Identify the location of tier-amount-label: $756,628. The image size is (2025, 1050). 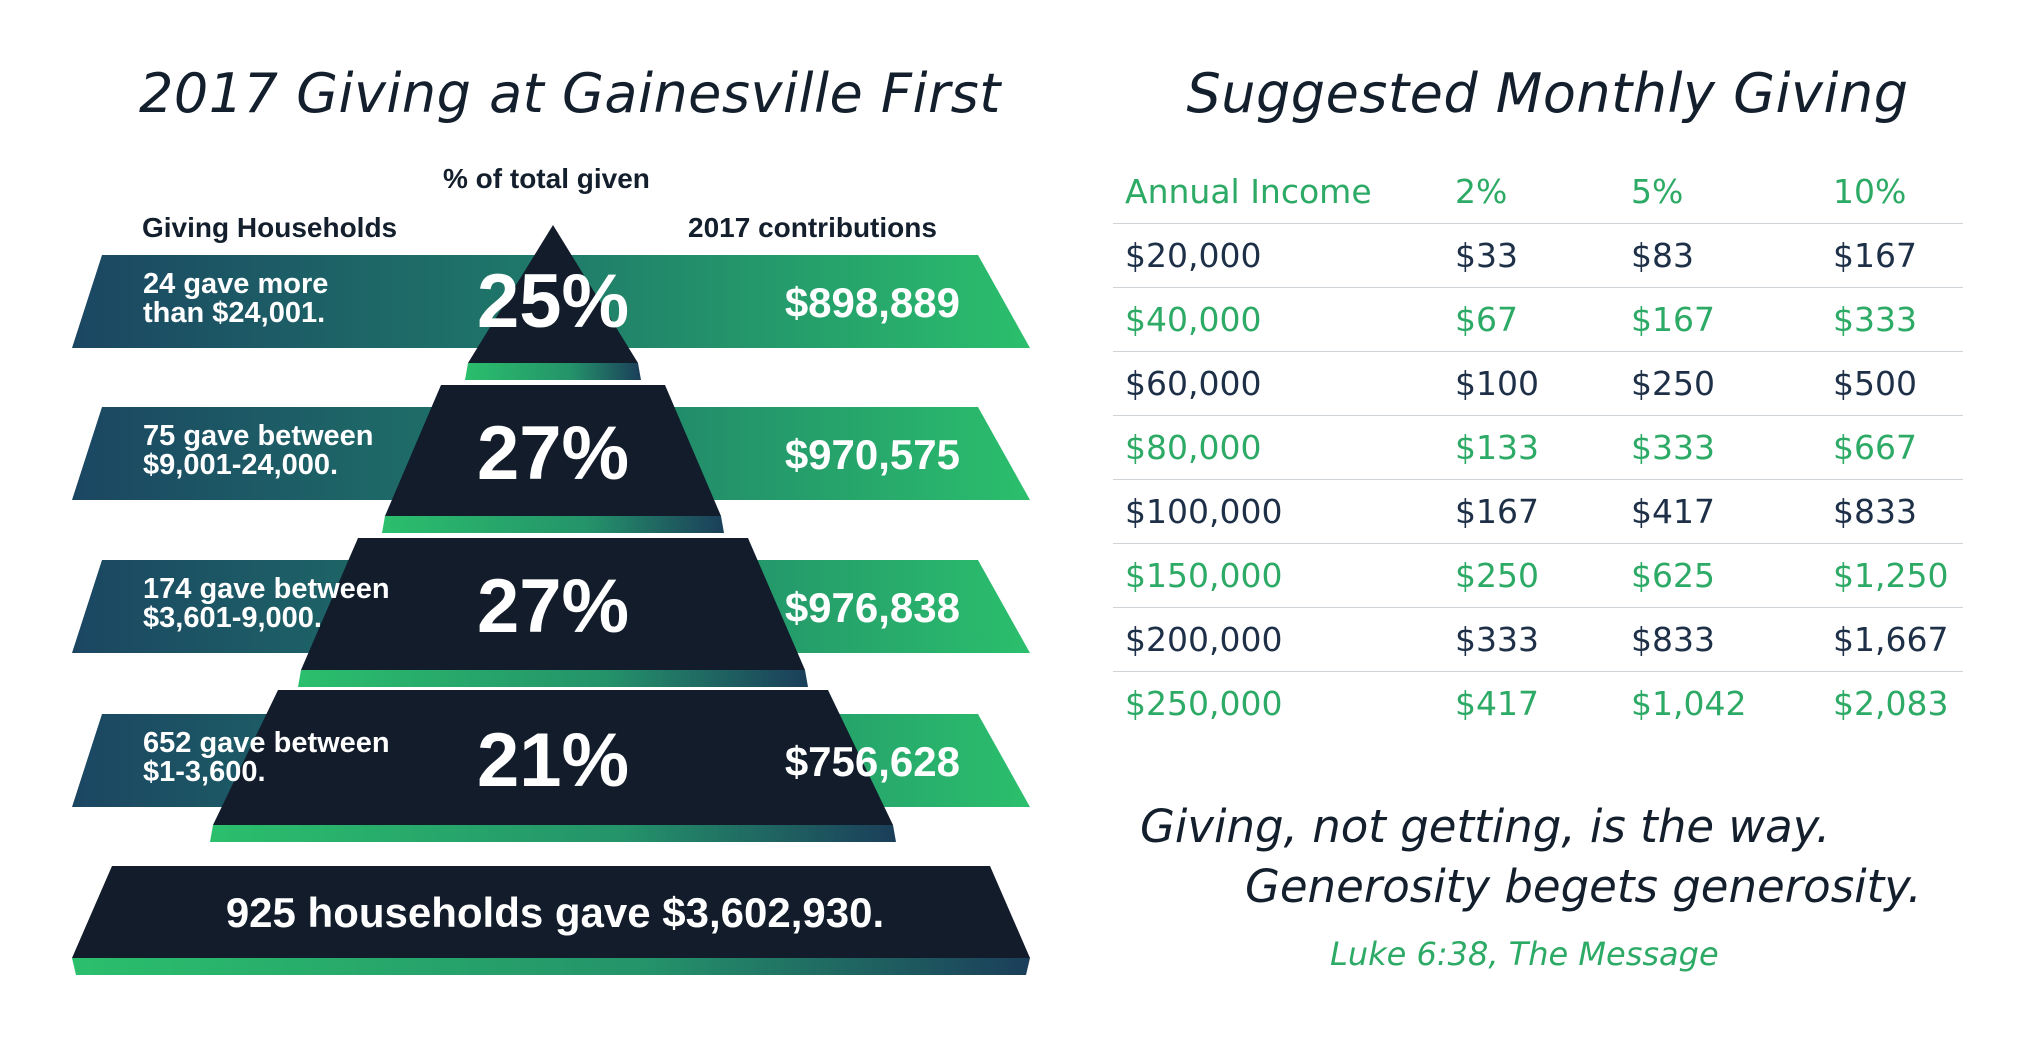
(872, 761).